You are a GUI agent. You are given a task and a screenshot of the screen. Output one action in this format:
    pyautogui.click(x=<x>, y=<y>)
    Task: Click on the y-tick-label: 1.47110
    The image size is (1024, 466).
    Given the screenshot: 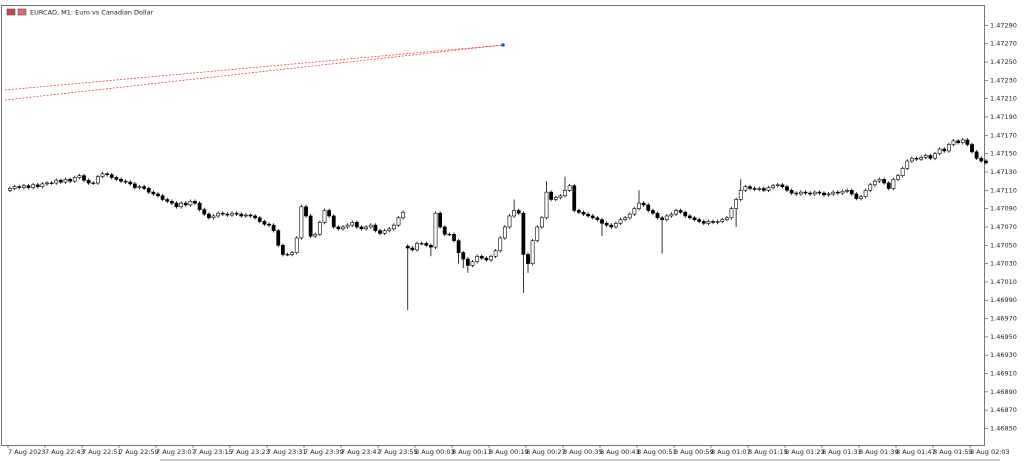 What is the action you would take?
    pyautogui.click(x=1003, y=190)
    